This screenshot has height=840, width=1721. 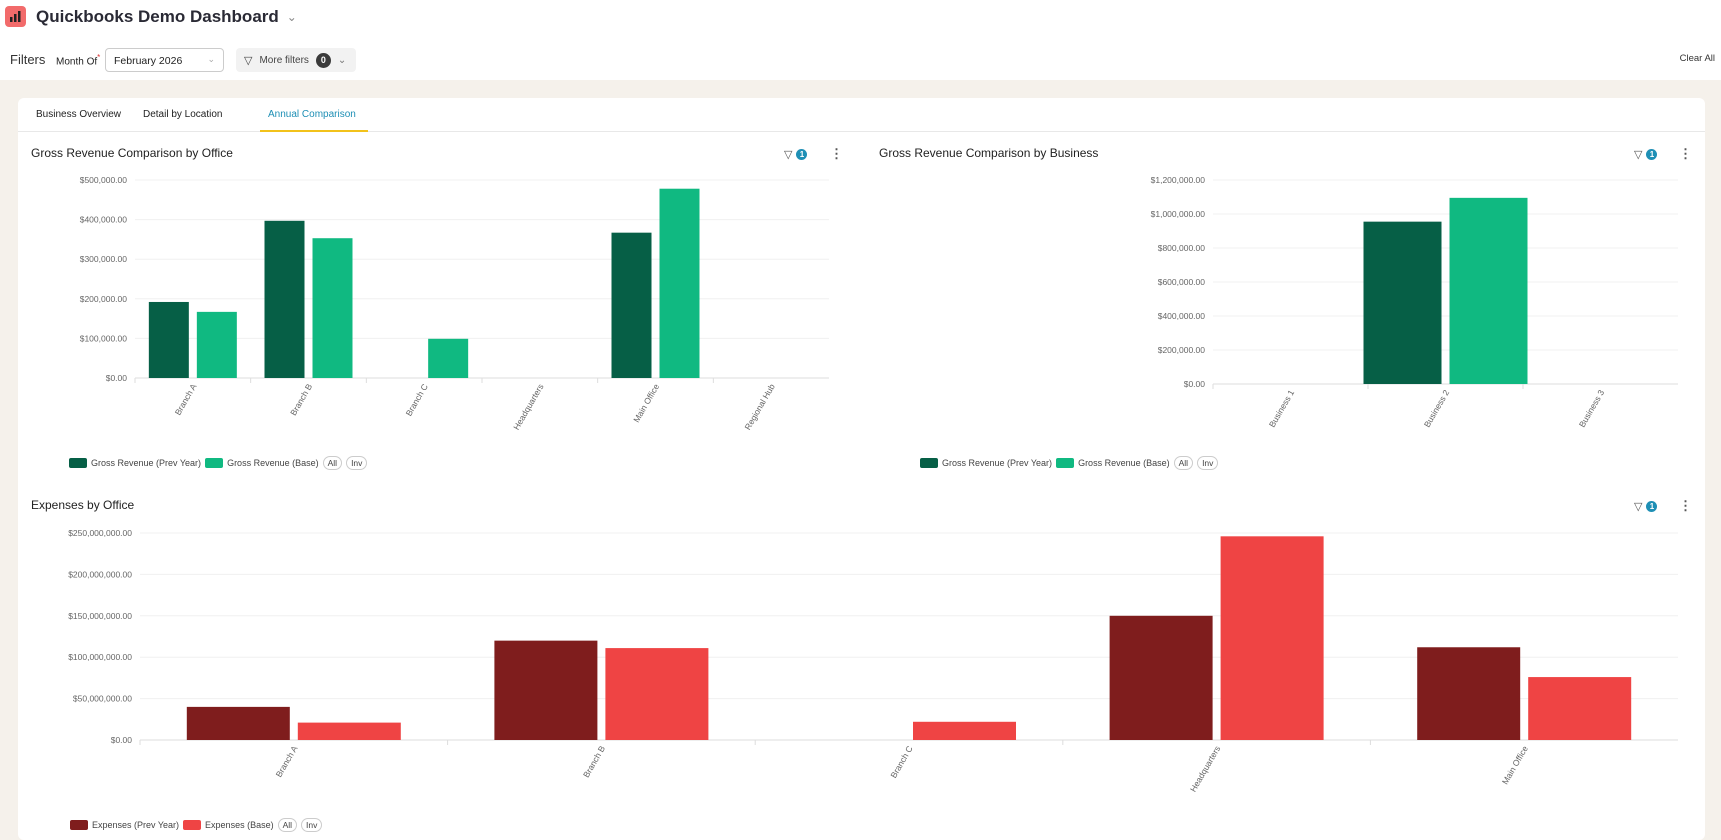 I want to click on more-filters-button: ▽ More filters 0 ⌄, so click(x=296, y=60).